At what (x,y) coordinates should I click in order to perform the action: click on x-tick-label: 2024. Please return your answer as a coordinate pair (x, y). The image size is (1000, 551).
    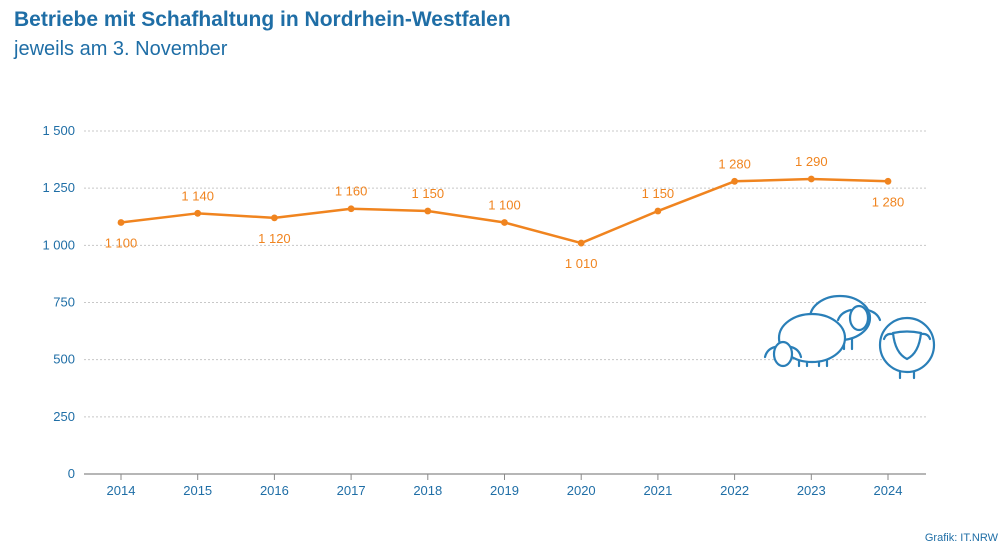
    Looking at the image, I should click on (888, 490).